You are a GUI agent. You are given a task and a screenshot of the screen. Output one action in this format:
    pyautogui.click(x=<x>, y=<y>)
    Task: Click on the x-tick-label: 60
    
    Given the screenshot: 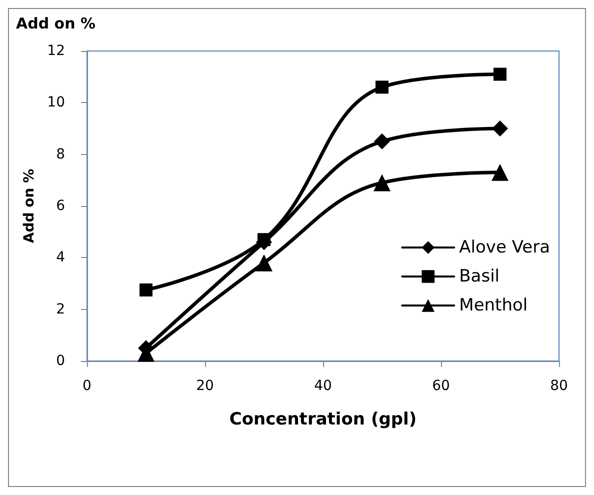 What is the action you would take?
    pyautogui.click(x=441, y=386)
    